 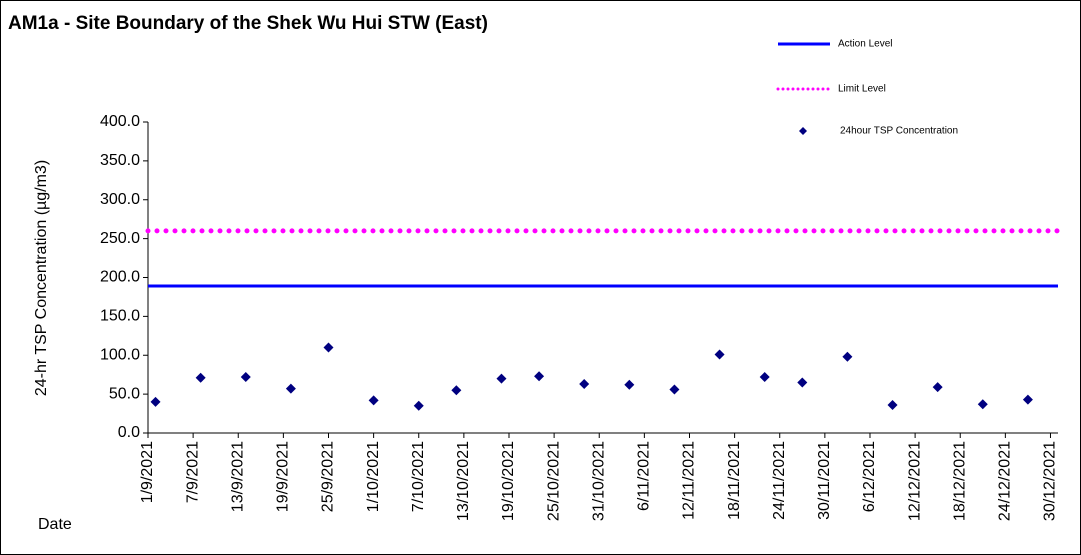 I want to click on x-tick-label: 12/11/2021, so click(x=689, y=480).